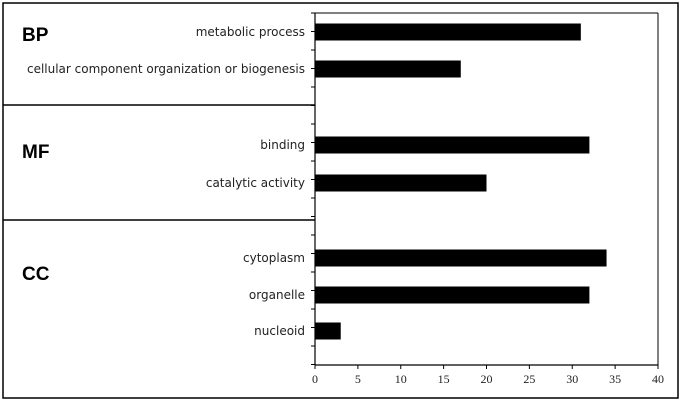 The width and height of the screenshot is (681, 401). What do you see at coordinates (282, 145) in the screenshot?
I see `category-label: binding` at bounding box center [282, 145].